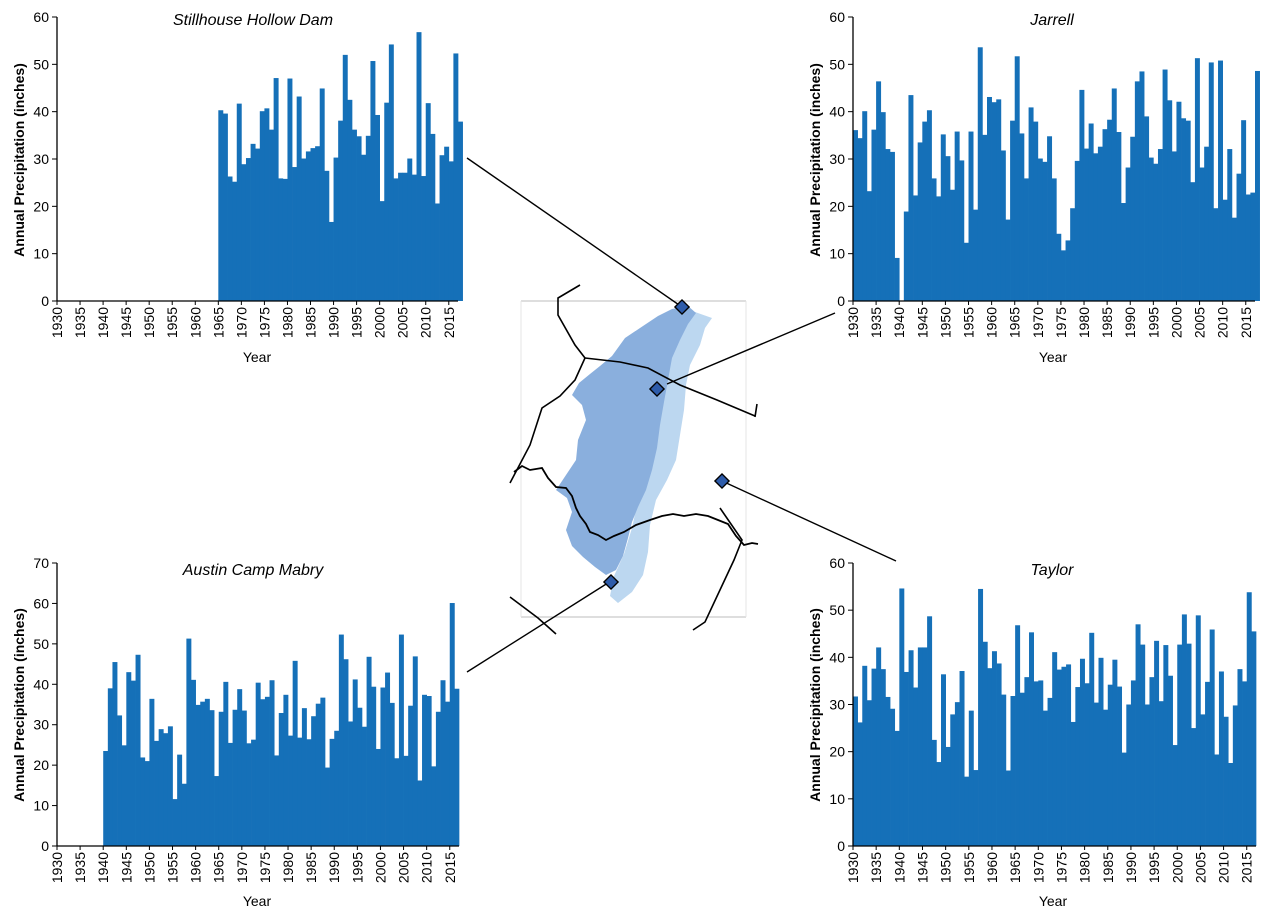 This screenshot has width=1262, height=911. Describe the element at coordinates (1176, 322) in the screenshot. I see `x-tick-label: 2000` at that location.